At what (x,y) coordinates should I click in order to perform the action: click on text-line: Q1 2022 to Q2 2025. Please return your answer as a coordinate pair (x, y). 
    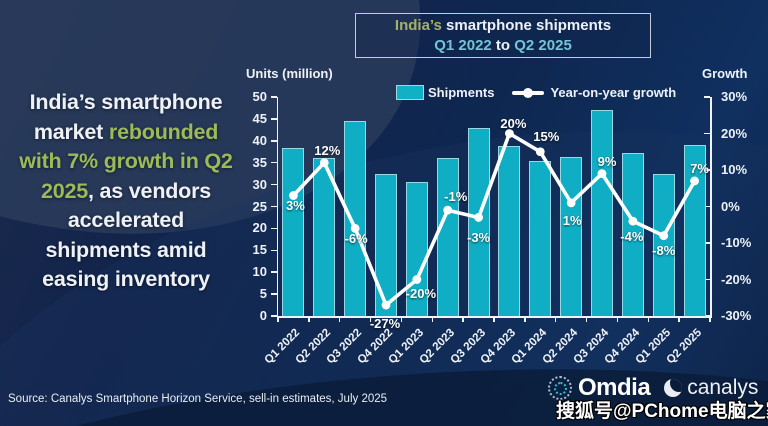
    Looking at the image, I should click on (503, 46).